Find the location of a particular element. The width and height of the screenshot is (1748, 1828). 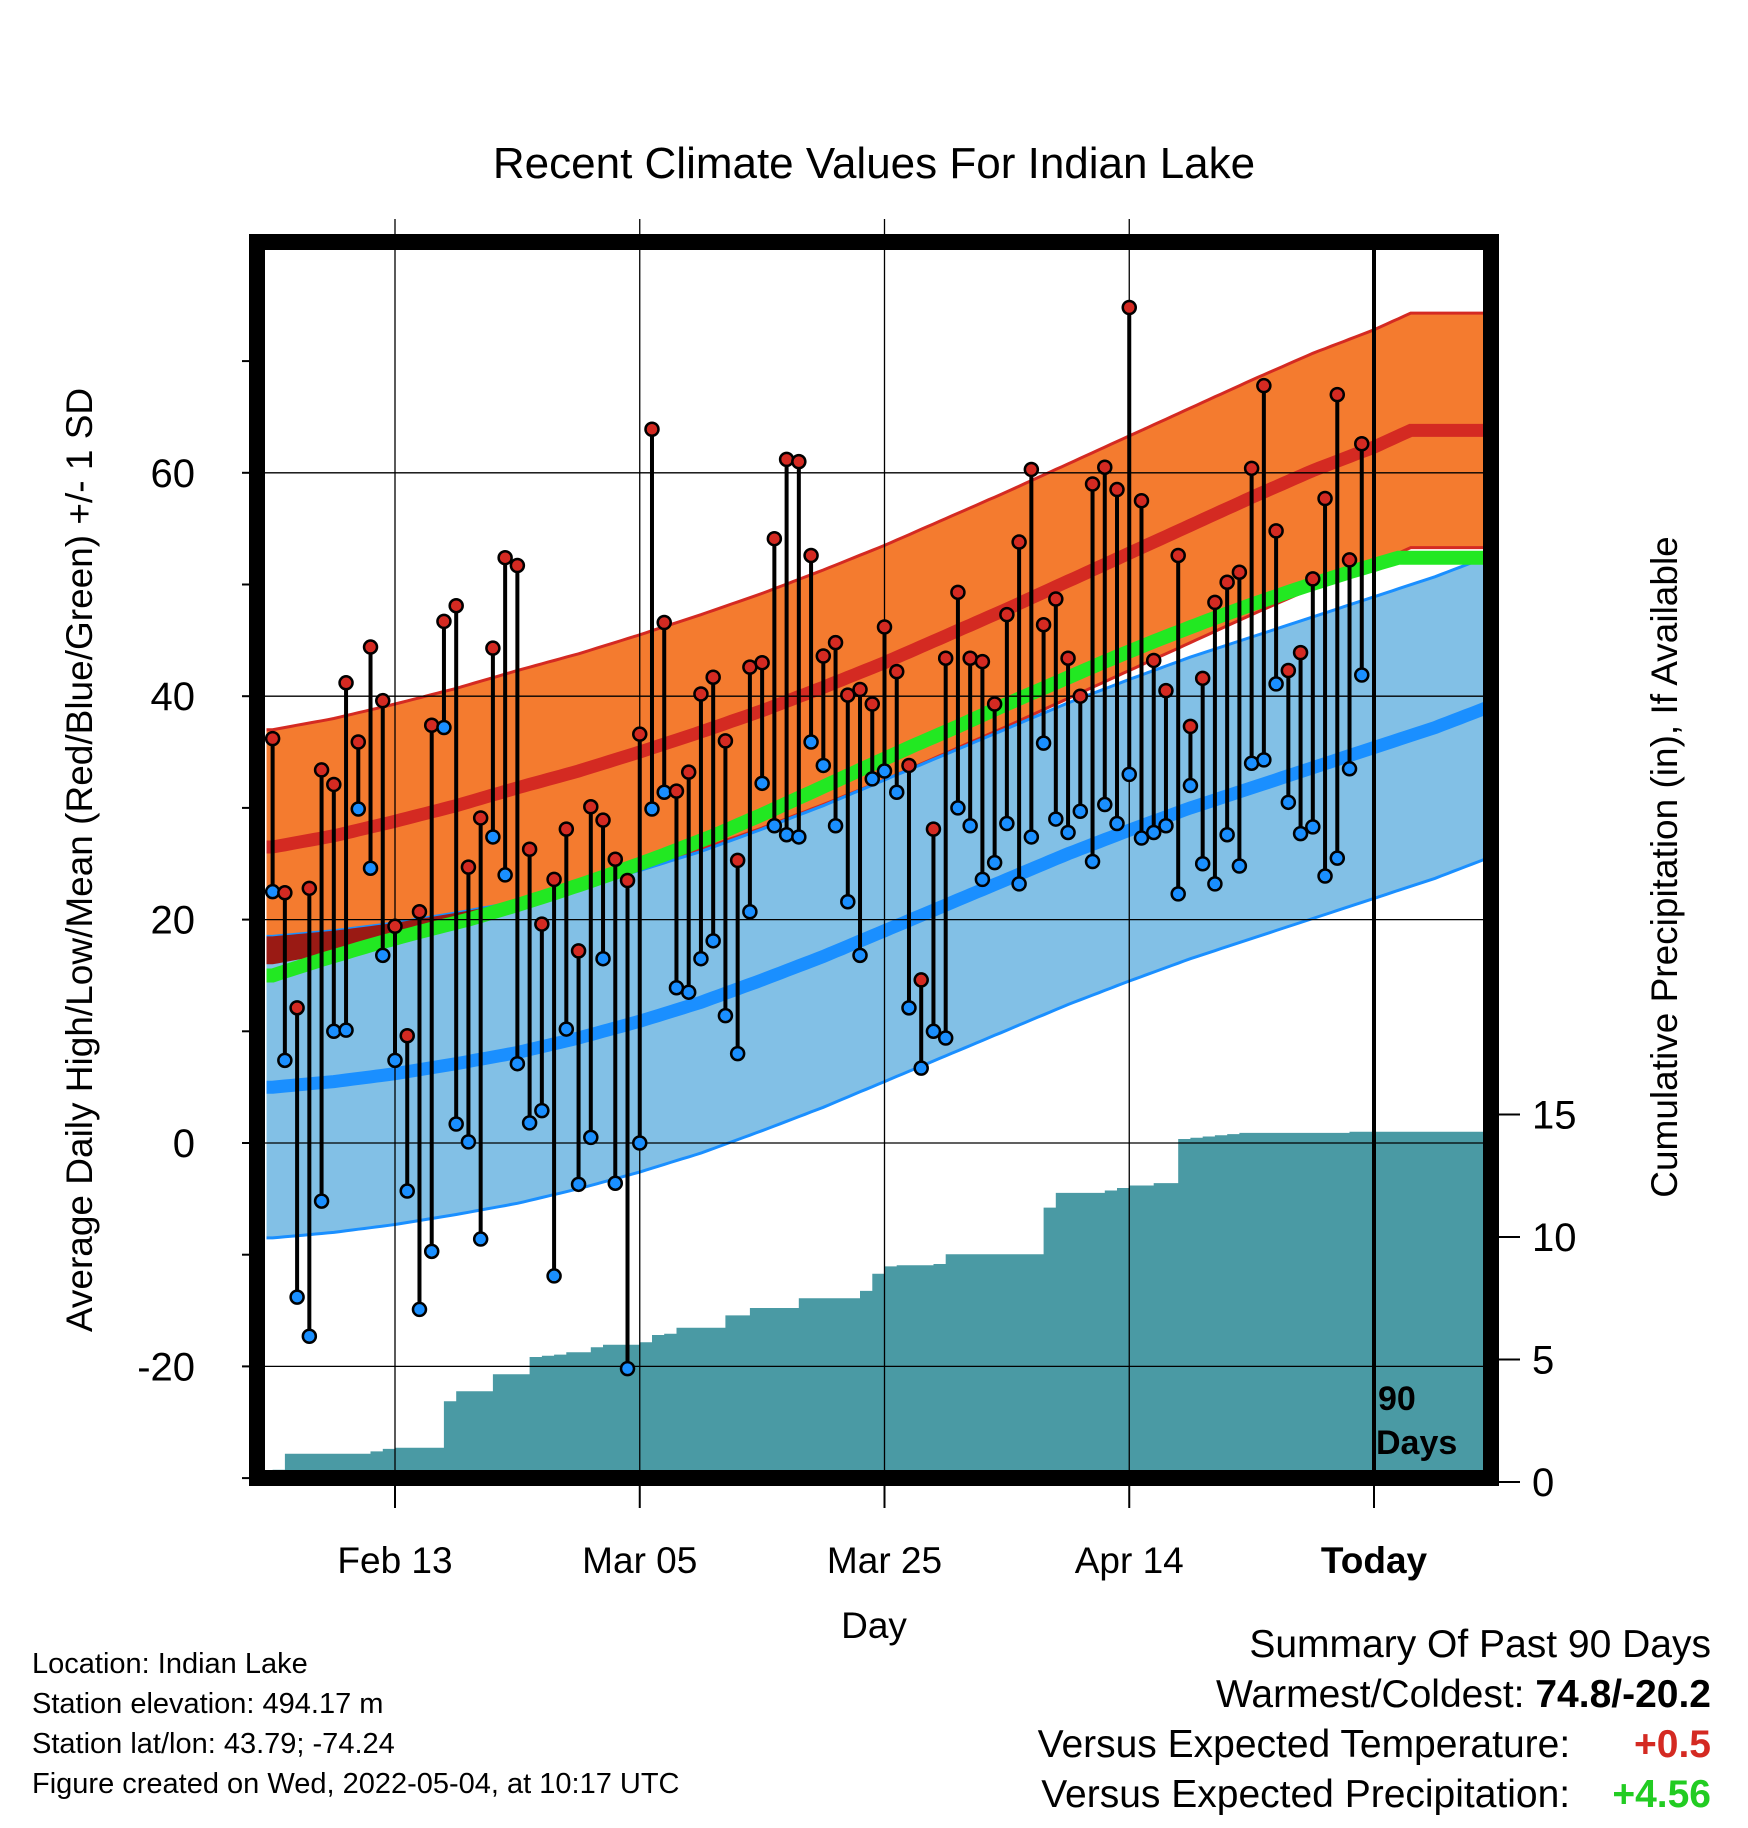

precip-cumulative-area is located at coordinates (878, 1301).